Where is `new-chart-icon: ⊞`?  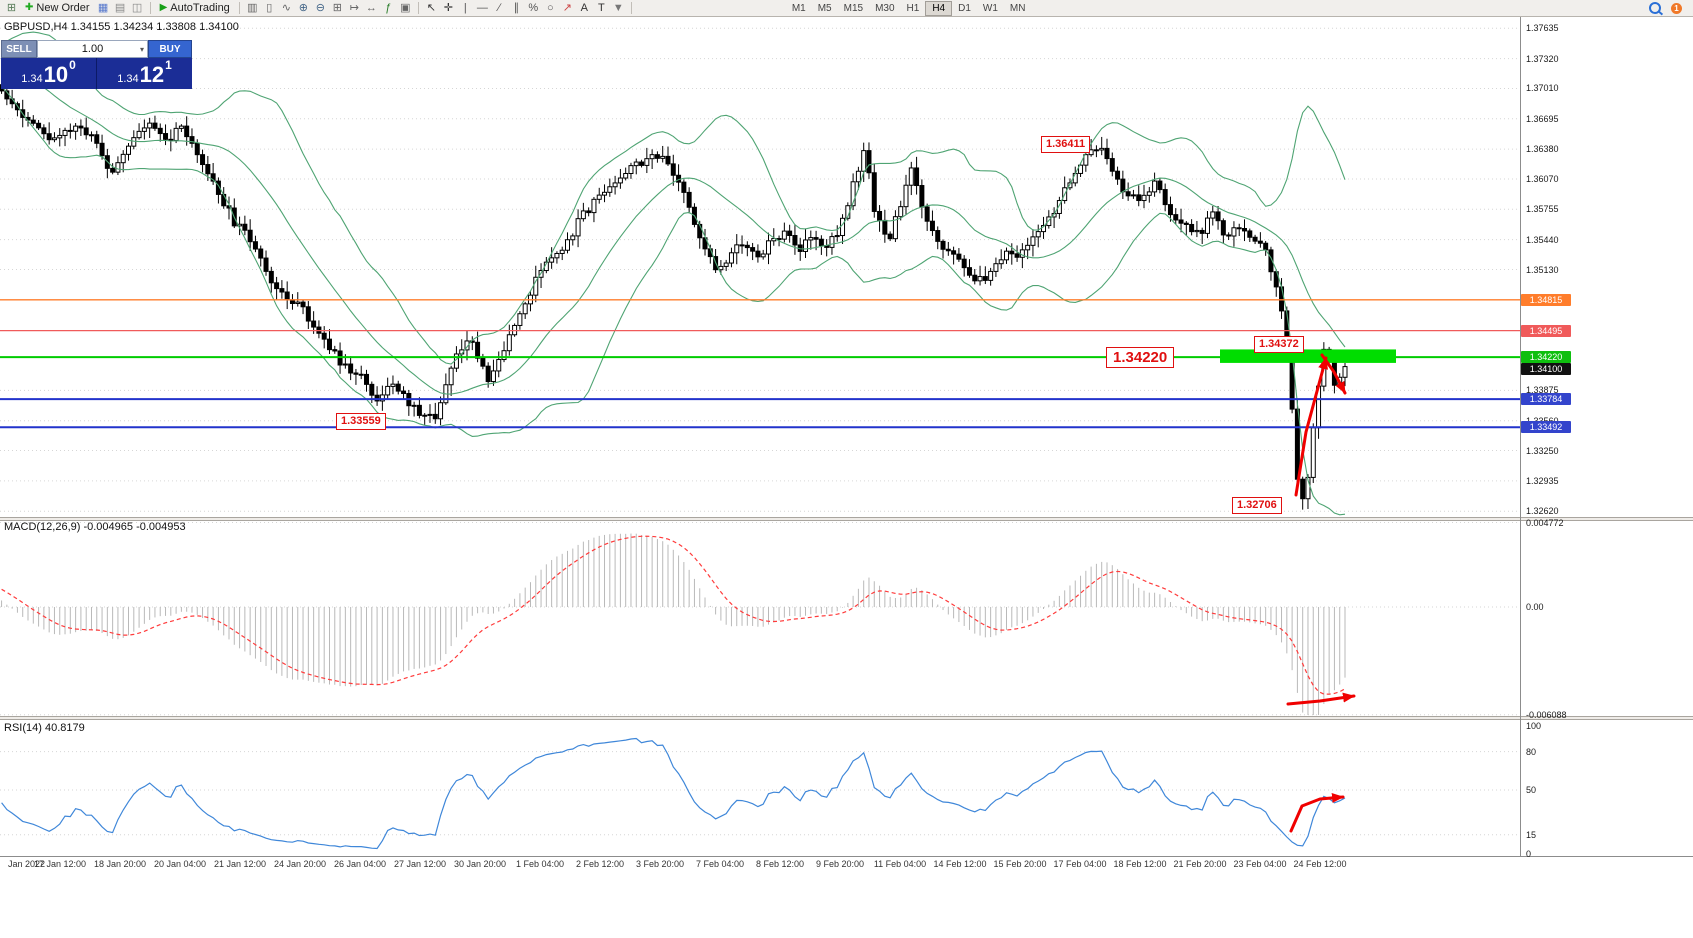 new-chart-icon: ⊞ is located at coordinates (11, 8).